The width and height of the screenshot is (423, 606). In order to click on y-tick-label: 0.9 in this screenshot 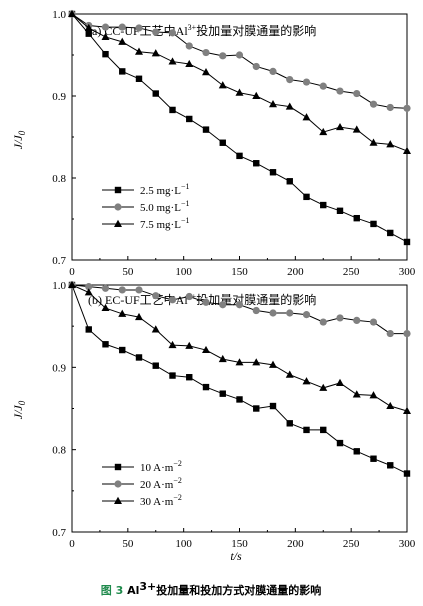, I will do `click(59, 368)`.